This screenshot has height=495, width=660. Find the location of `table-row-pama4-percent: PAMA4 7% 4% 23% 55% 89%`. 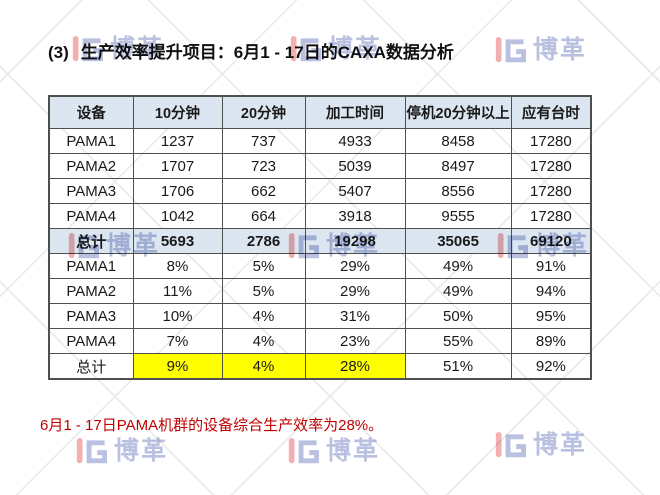

table-row-pama4-percent: PAMA4 7% 4% 23% 55% 89% is located at coordinates (320, 341).